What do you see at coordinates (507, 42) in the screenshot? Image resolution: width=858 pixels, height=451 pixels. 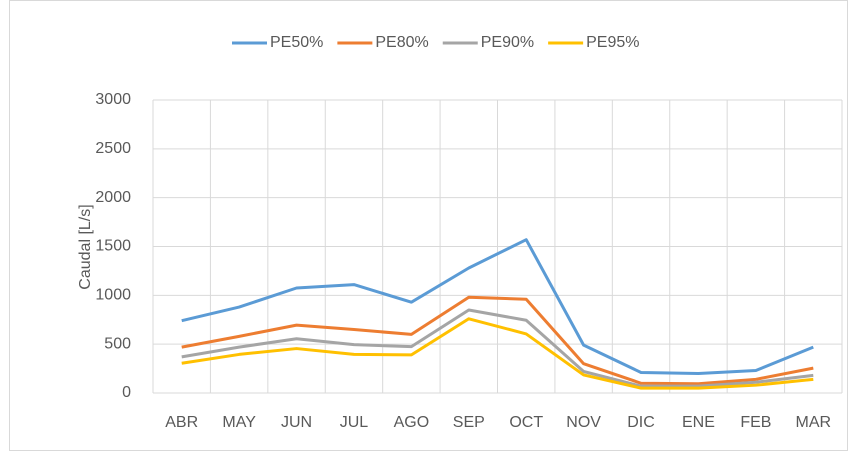 I see `legend-label: PE90%` at bounding box center [507, 42].